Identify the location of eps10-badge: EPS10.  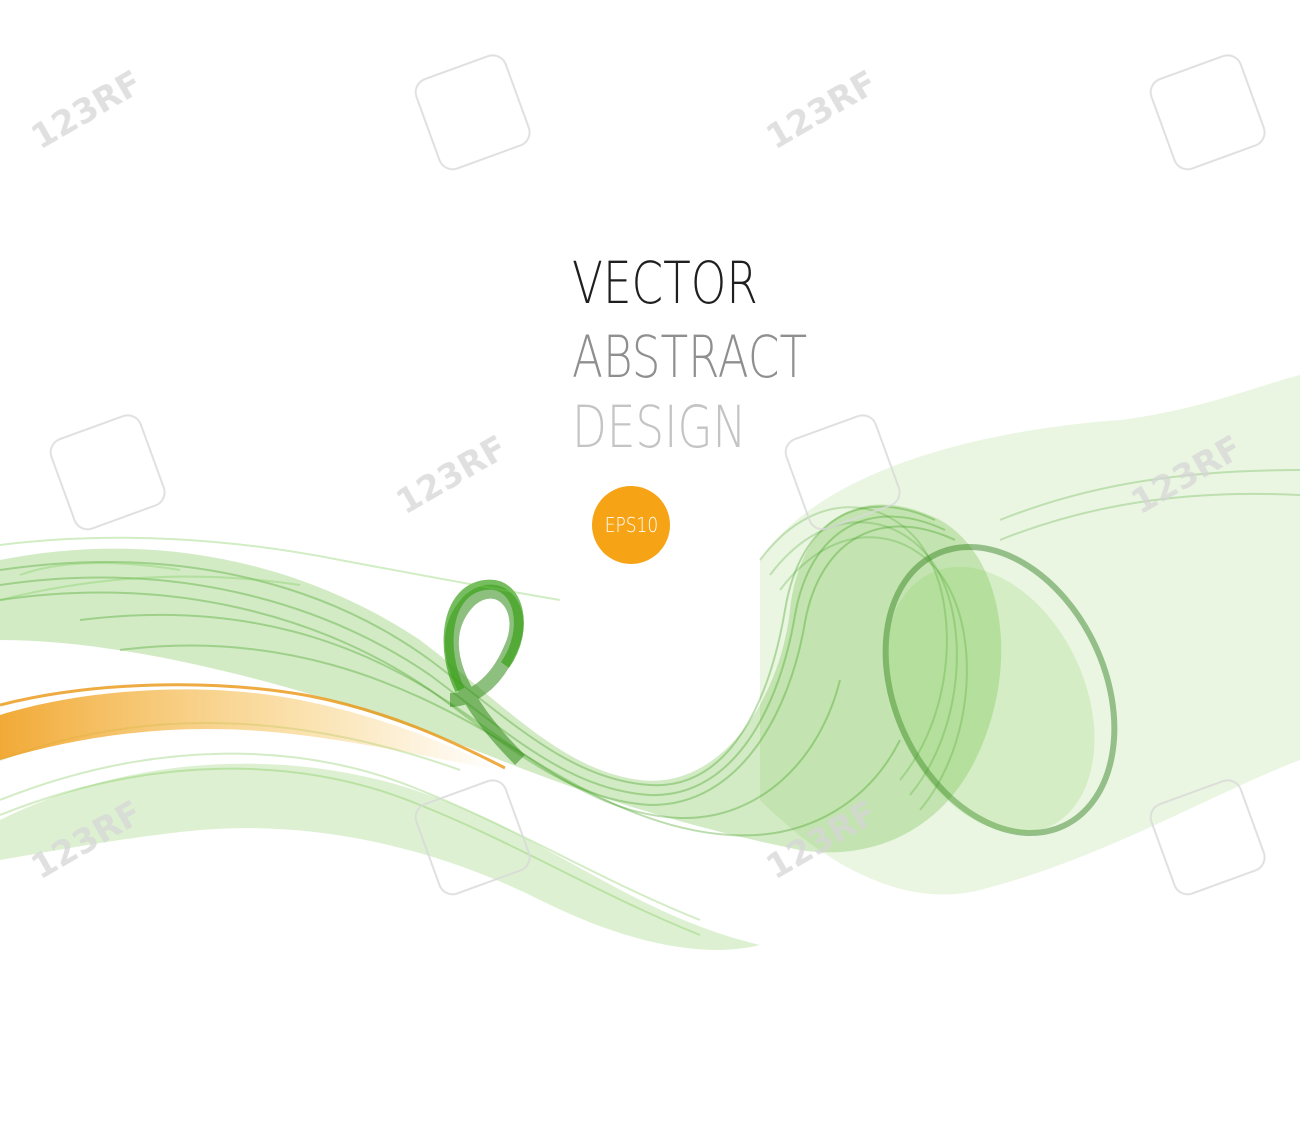
(631, 525).